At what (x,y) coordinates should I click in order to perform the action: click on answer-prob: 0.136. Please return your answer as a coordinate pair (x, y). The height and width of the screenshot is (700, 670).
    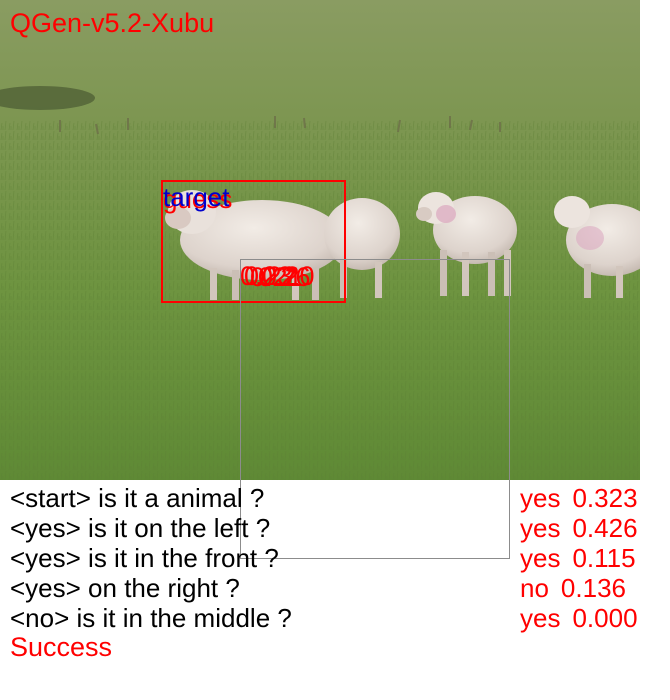
    Looking at the image, I should click on (593, 588).